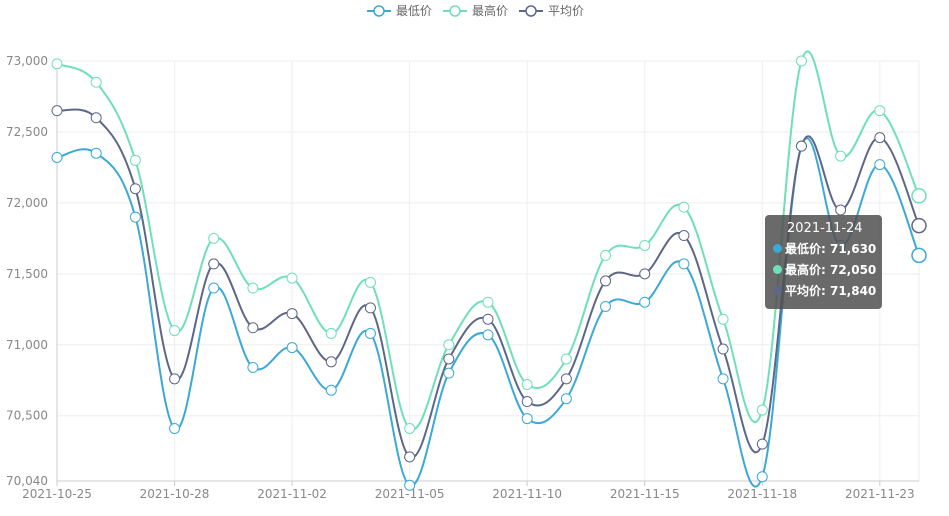 Image resolution: width=949 pixels, height=516 pixels. Describe the element at coordinates (566, 11) in the screenshot. I see `legend-label: 平均价` at that location.